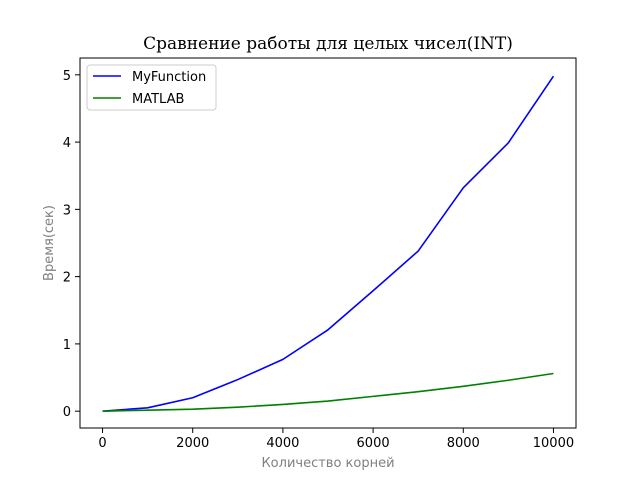 Image resolution: width=640 pixels, height=480 pixels. What do you see at coordinates (282, 443) in the screenshot?
I see `x-tick-label: 4000` at bounding box center [282, 443].